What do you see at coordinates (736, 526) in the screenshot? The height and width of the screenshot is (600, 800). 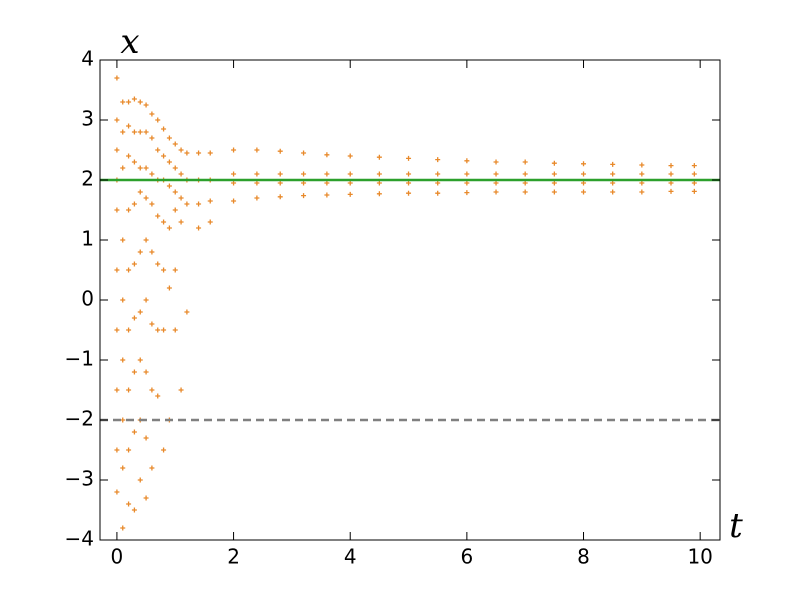 I see `x-axis-label: t` at bounding box center [736, 526].